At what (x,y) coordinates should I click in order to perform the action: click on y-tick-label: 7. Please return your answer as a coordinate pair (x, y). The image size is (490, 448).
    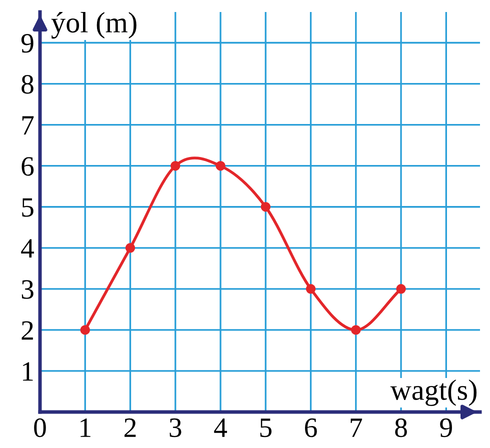
    Looking at the image, I should click on (28, 125).